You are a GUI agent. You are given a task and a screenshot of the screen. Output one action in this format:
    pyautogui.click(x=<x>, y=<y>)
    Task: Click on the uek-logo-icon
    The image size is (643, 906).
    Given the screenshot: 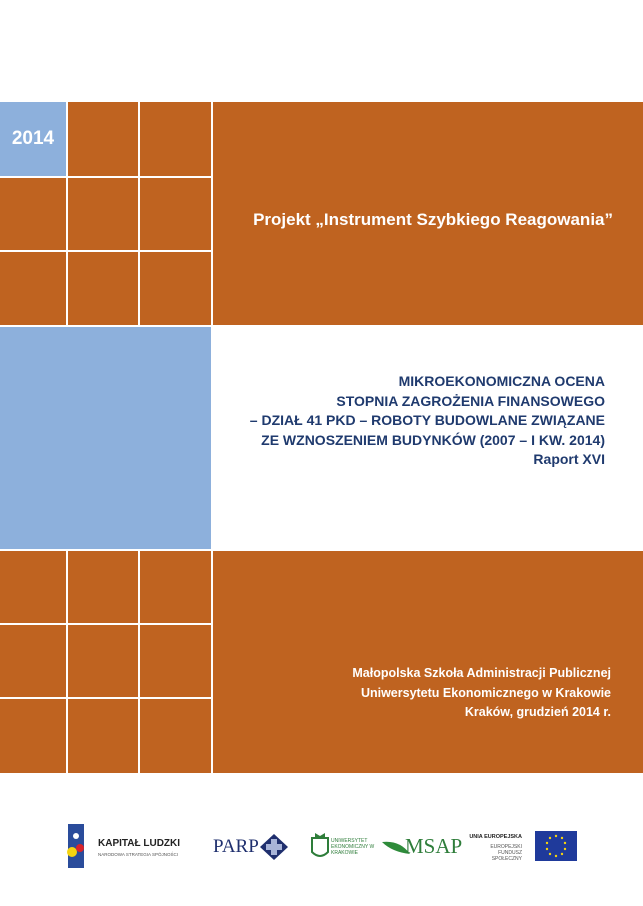 What is the action you would take?
    pyautogui.click(x=320, y=845)
    